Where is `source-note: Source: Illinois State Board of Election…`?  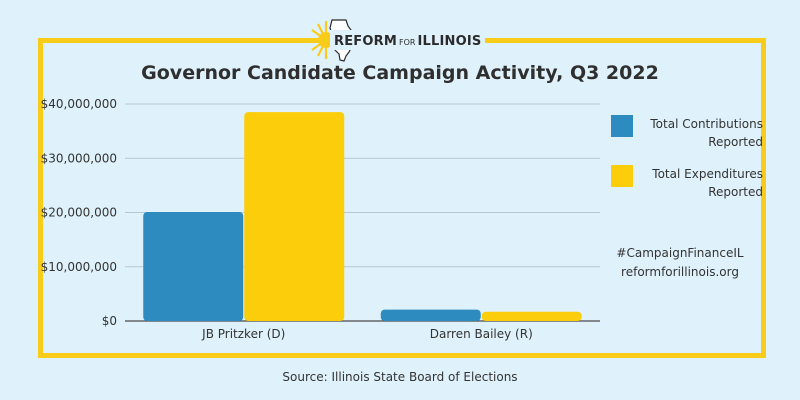 source-note: Source: Illinois State Board of Election… is located at coordinates (400, 377).